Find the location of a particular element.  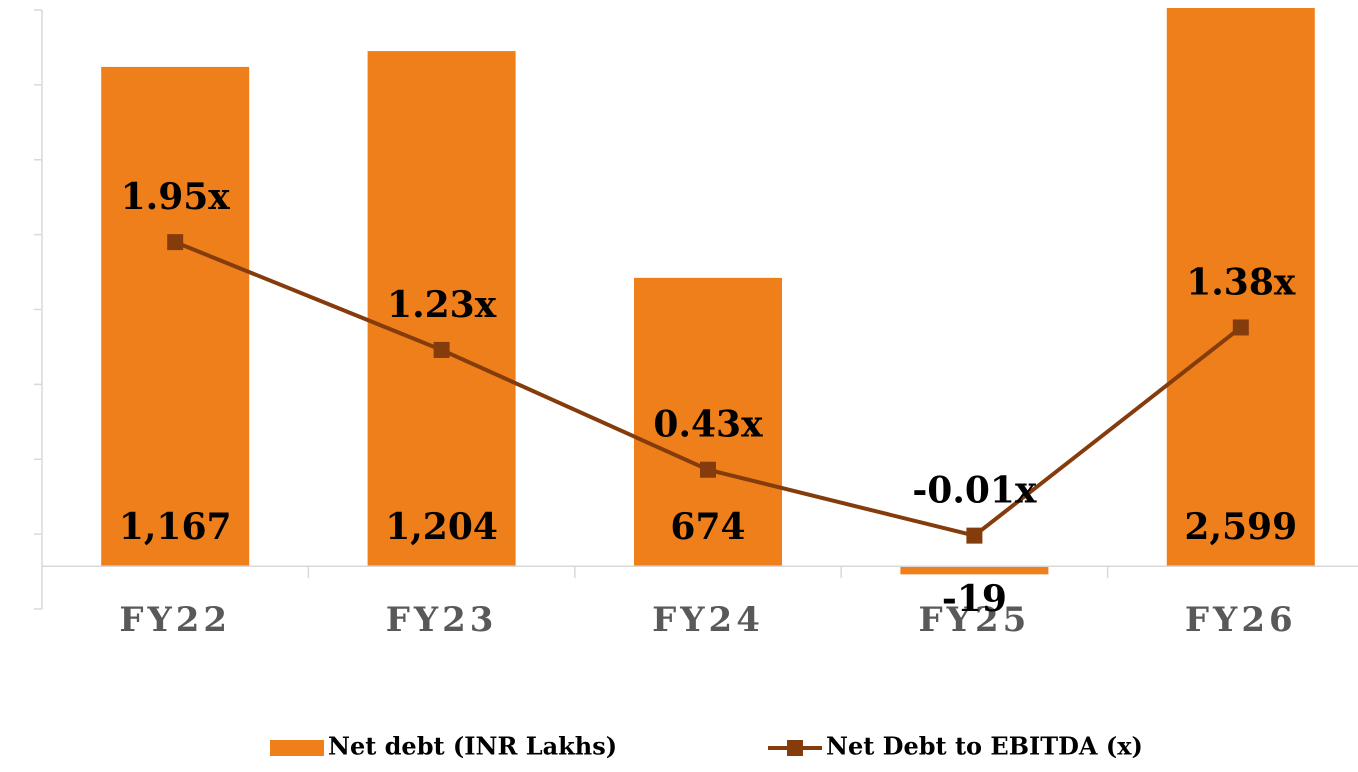

data-label: 0.43x is located at coordinates (708, 425).